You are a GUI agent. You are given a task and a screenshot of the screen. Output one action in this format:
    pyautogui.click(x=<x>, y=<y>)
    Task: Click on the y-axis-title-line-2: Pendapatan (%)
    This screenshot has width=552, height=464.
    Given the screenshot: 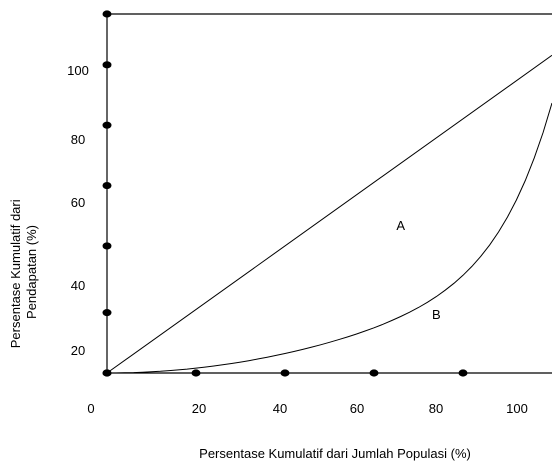 What is the action you would take?
    pyautogui.click(x=31, y=272)
    